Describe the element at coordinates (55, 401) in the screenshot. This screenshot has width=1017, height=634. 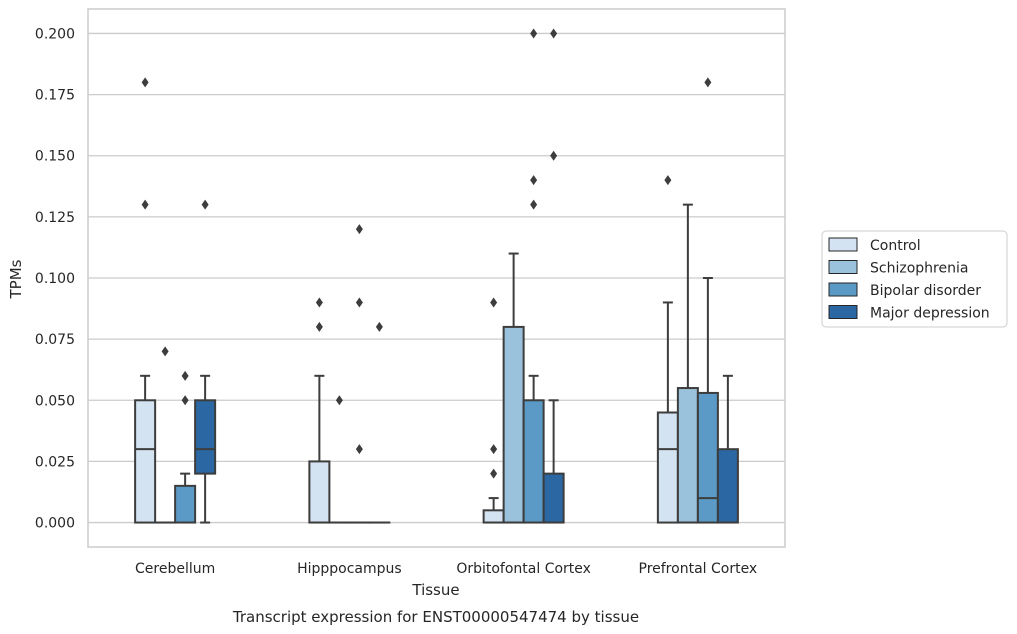
I see `y-tick-label: 0.050` at that location.